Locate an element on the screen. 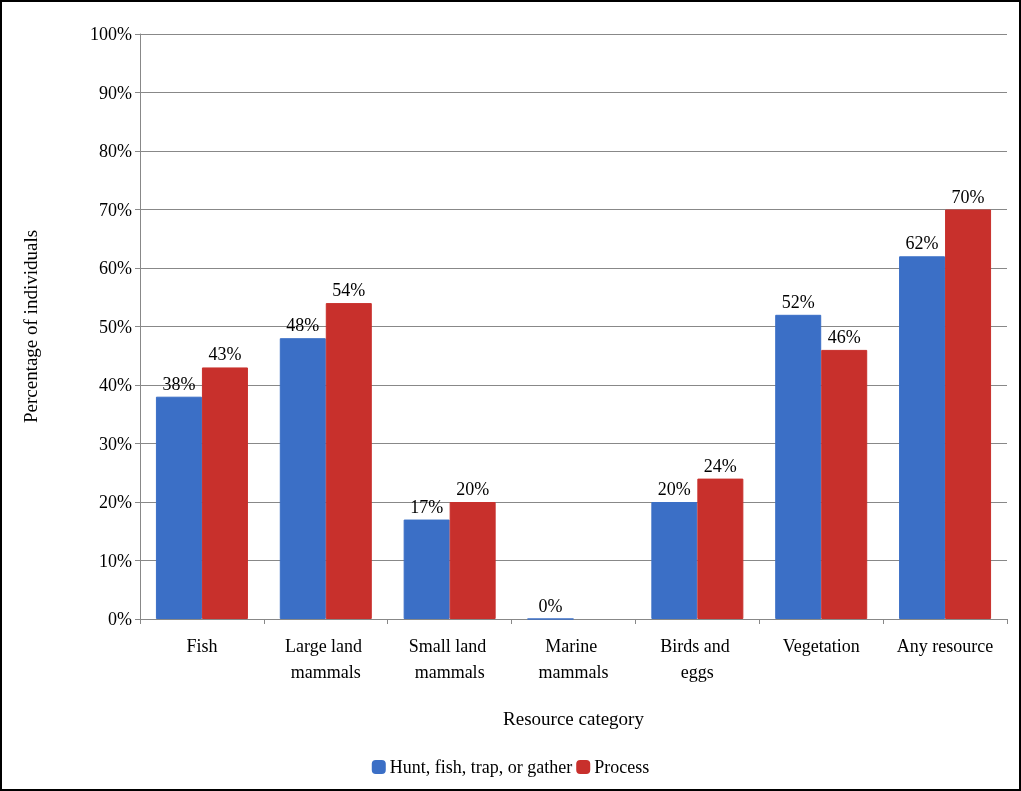 Image resolution: width=1021 pixels, height=791 pixels. x-tick-label: Any resource is located at coordinates (945, 646).